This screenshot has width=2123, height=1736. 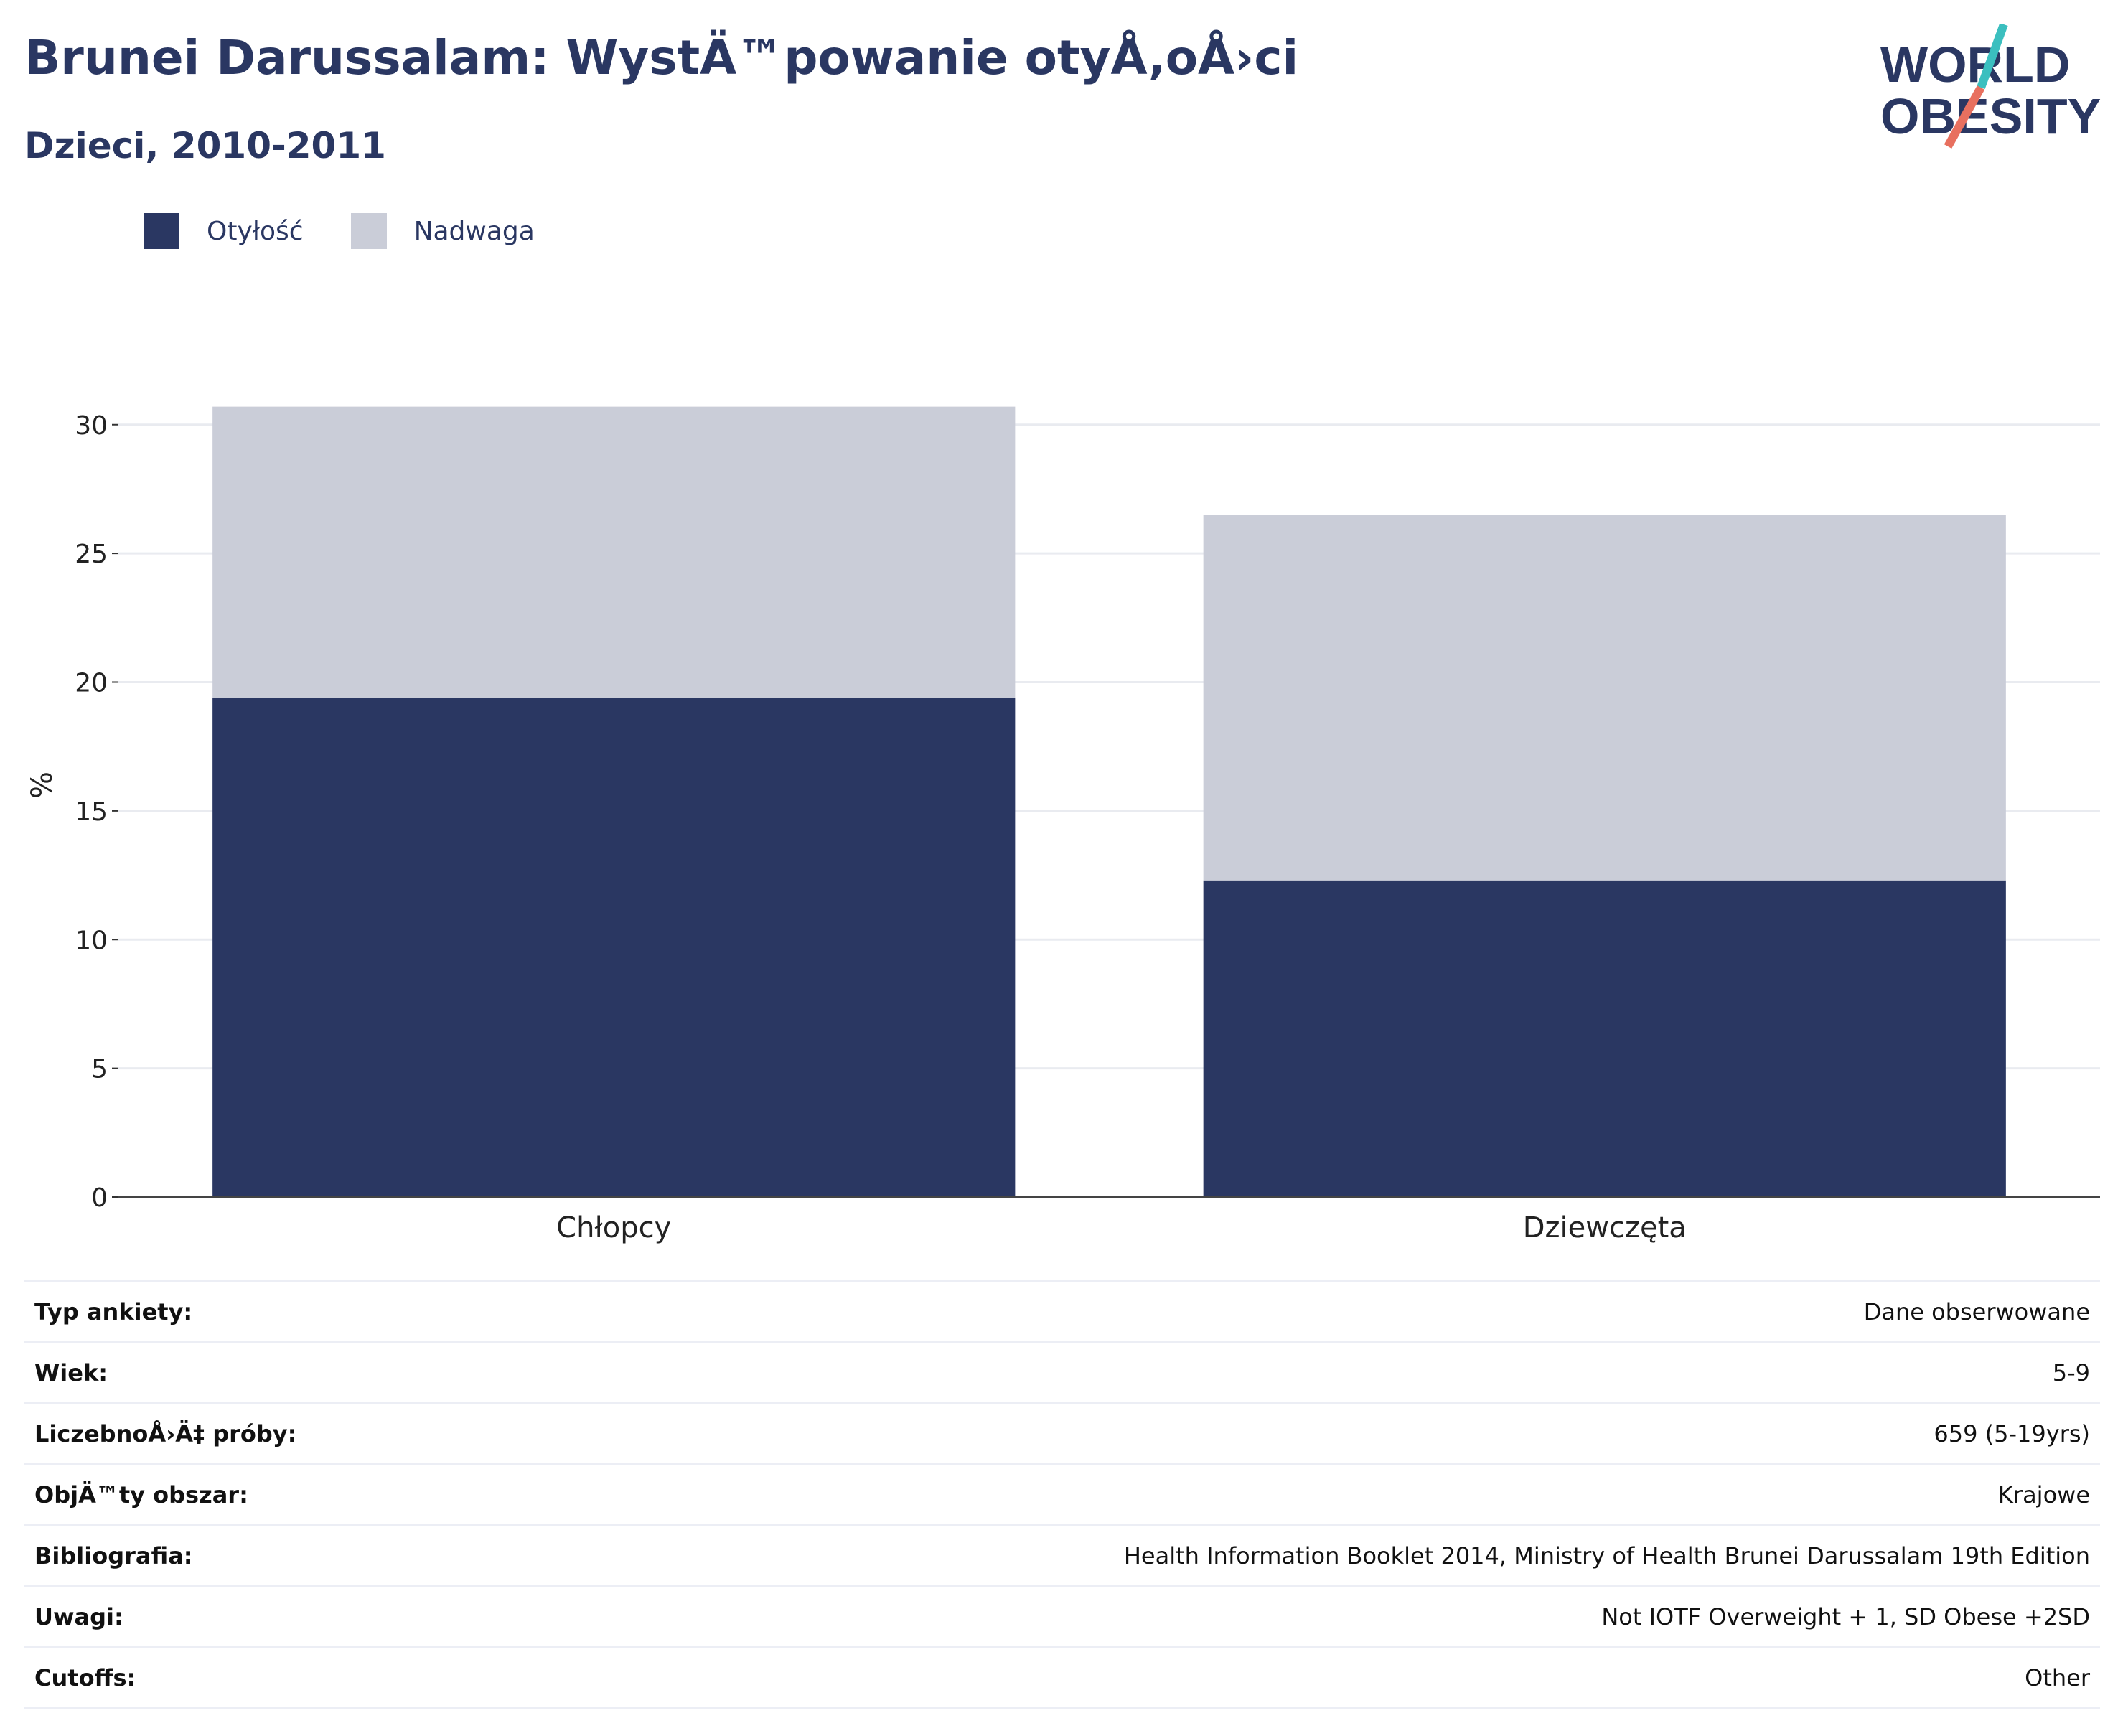 What do you see at coordinates (141, 1495) in the screenshot?
I see `info-label: ObjÄ™ty obszar:` at bounding box center [141, 1495].